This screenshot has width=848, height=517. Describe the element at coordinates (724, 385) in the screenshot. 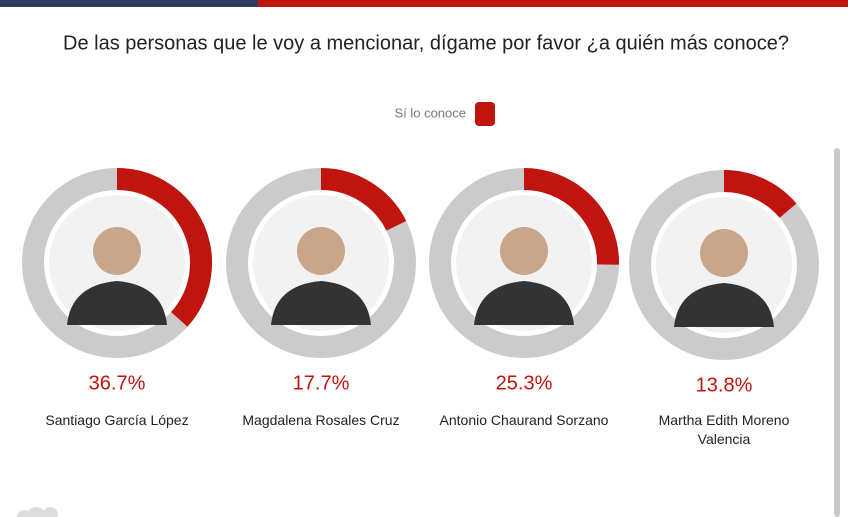

I see `value-label: 13.8%` at that location.